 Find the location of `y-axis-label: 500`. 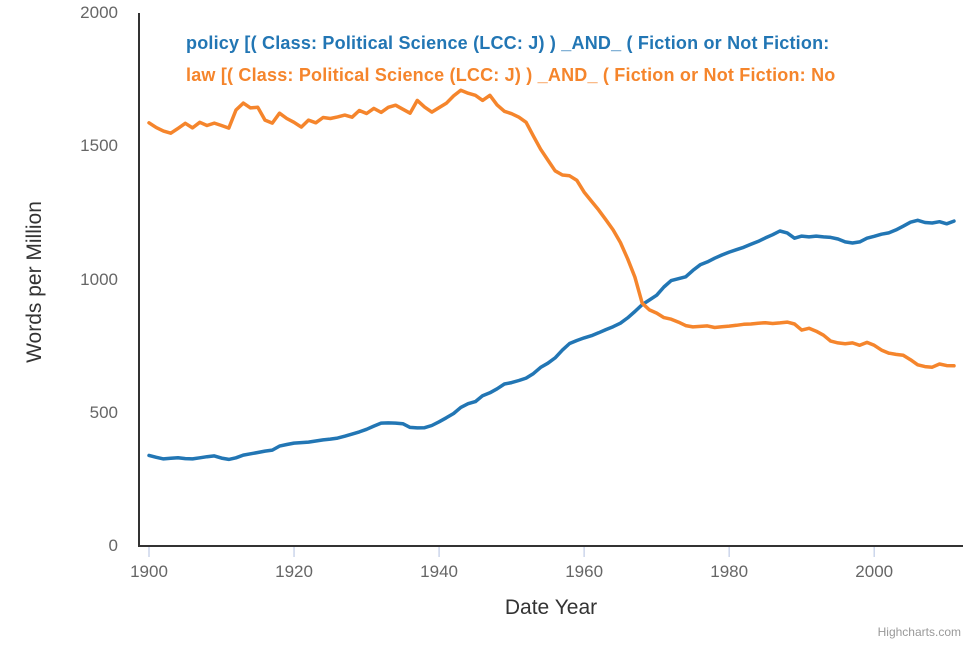

y-axis-label: 500 is located at coordinates (103, 412).